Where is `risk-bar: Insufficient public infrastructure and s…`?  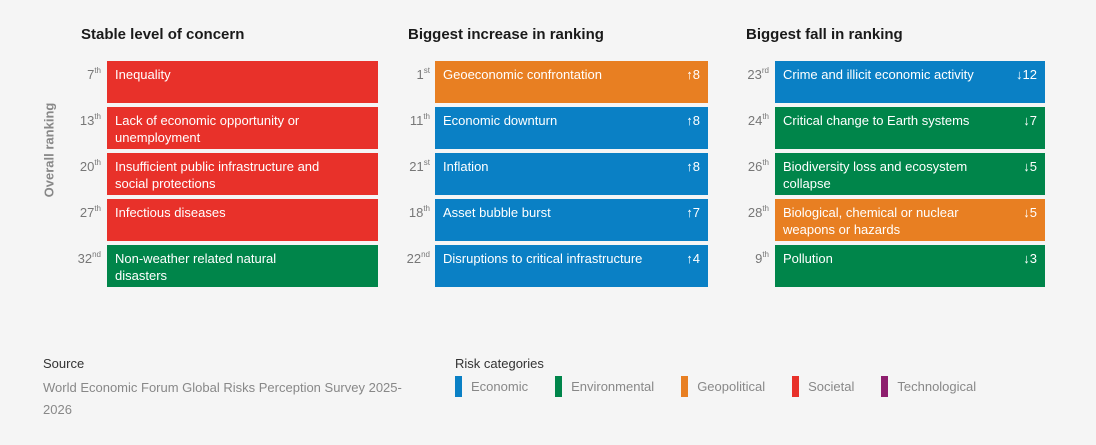
risk-bar: Insufficient public infrastructure and s… is located at coordinates (242, 174).